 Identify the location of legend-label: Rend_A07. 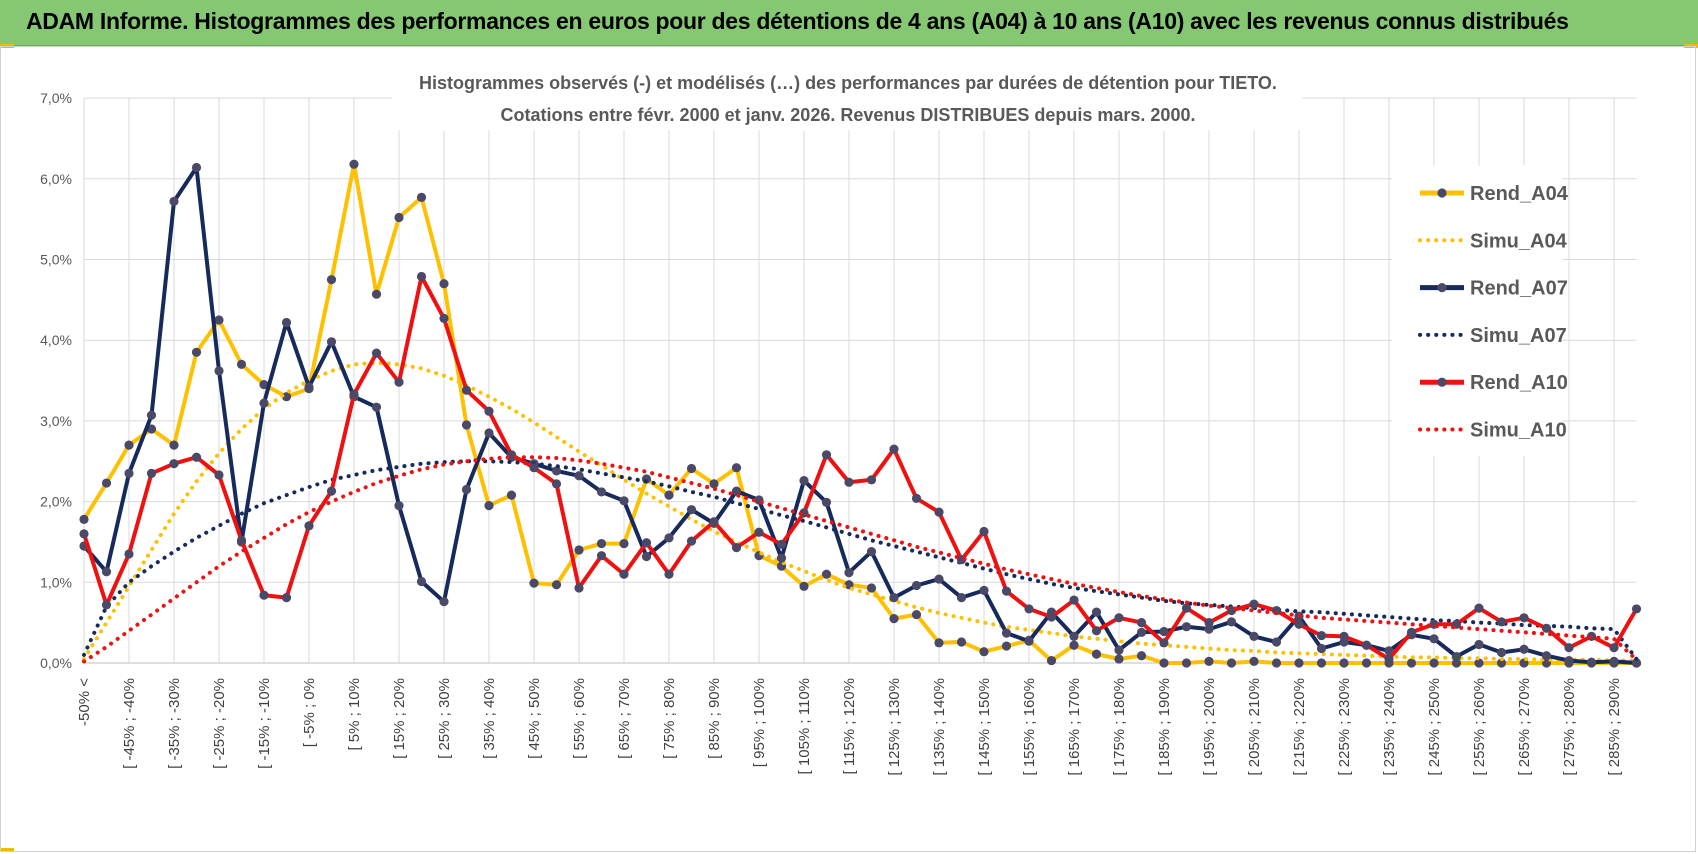
(1519, 289).